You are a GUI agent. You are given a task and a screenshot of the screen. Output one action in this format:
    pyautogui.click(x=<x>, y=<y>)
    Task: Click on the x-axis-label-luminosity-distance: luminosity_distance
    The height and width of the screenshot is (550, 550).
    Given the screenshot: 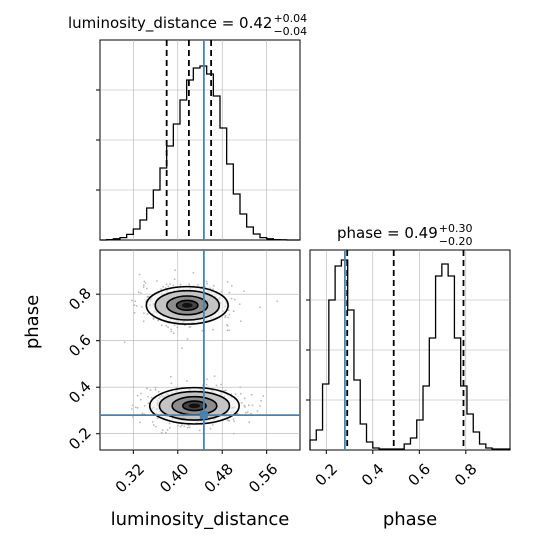 What is the action you would take?
    pyautogui.click(x=200, y=519)
    